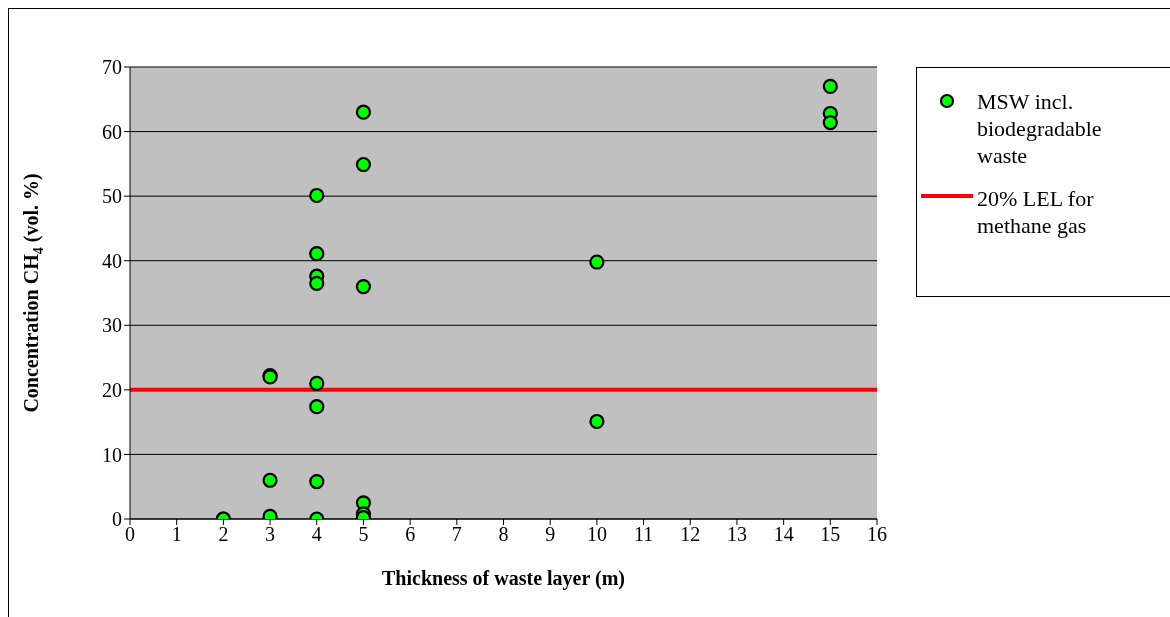 Image resolution: width=1170 pixels, height=617 pixels. Describe the element at coordinates (112, 389) in the screenshot. I see `y-tick-label: 20` at that location.